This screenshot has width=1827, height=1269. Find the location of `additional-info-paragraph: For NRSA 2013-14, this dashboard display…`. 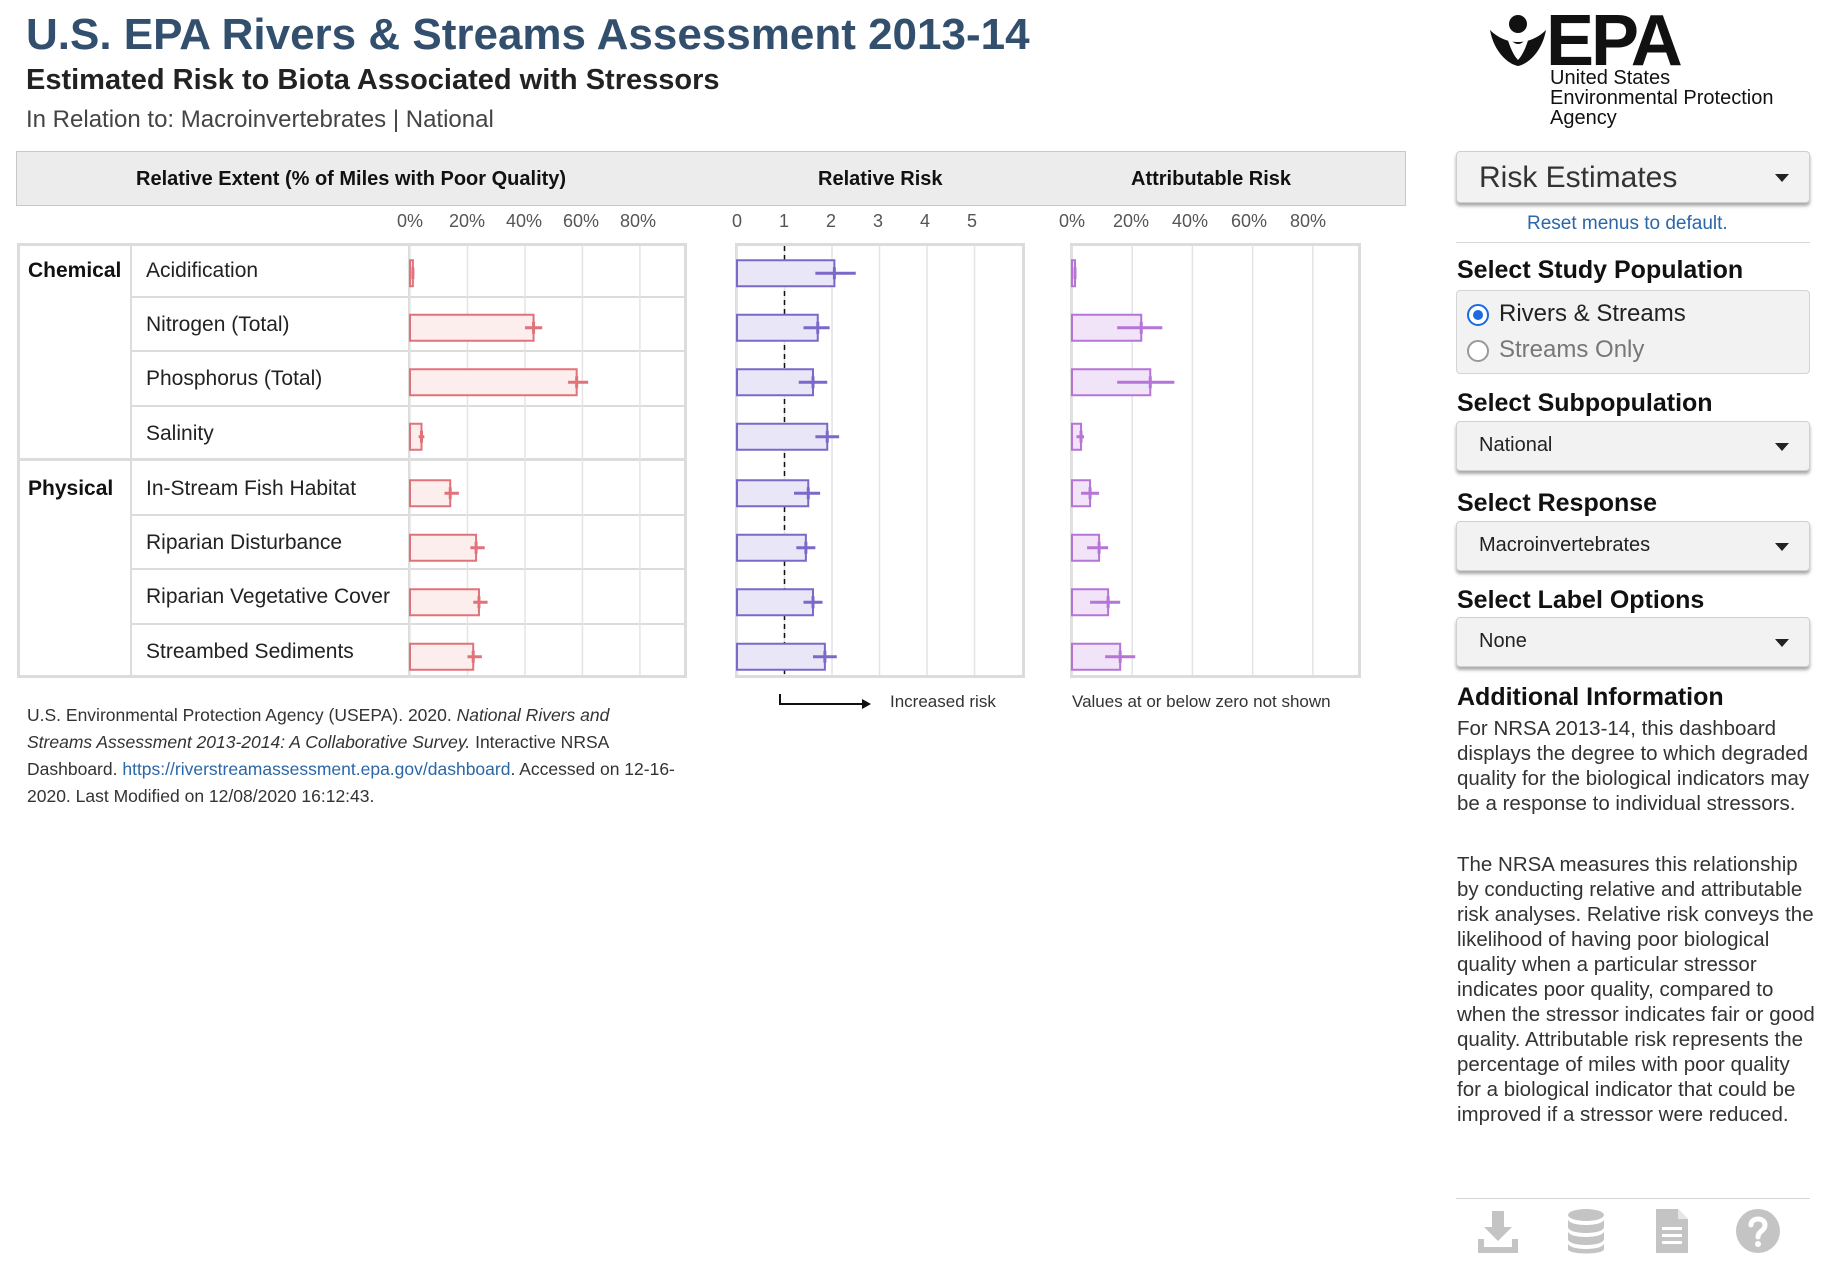

additional-info-paragraph: For NRSA 2013-14, this dashboard display… is located at coordinates (1633, 766).